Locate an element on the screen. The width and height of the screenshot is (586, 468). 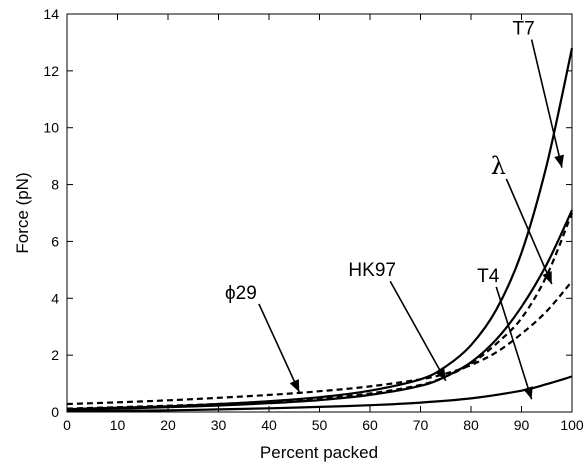
y-tick-label: 12 is located at coordinates (51, 71).